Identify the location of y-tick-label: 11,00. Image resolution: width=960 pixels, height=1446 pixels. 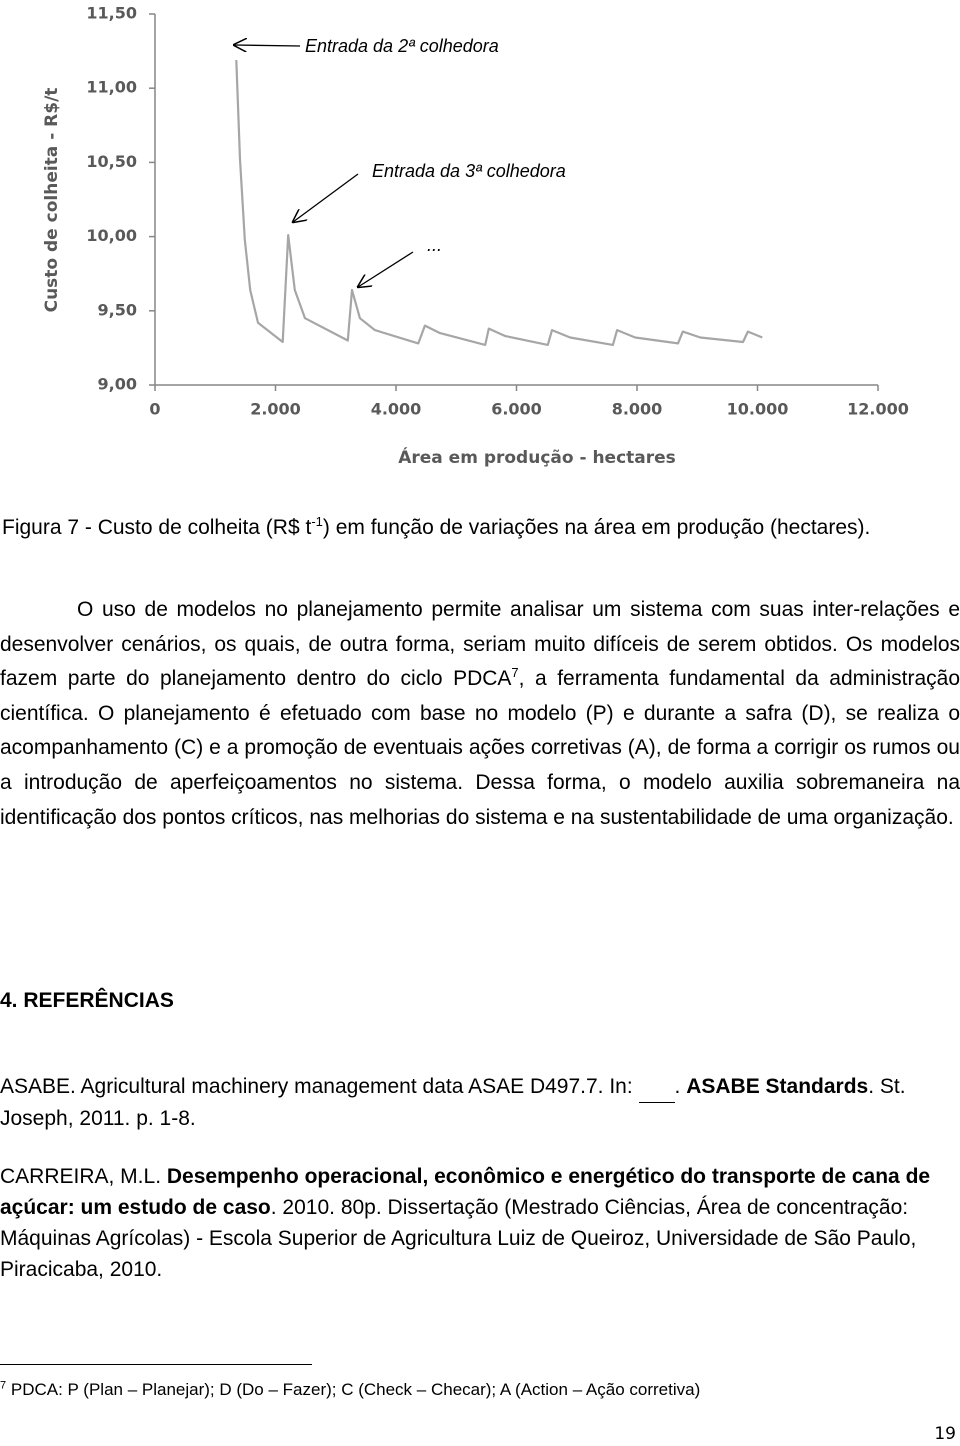
(111, 87).